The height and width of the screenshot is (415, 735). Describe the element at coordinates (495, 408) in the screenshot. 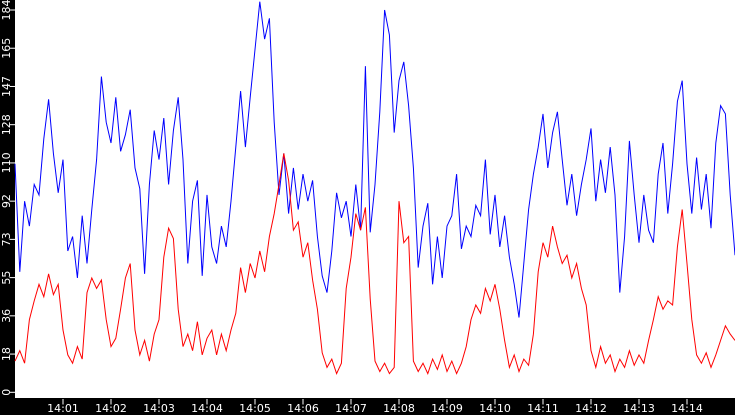

I see `x-tick-label: 14:10` at that location.